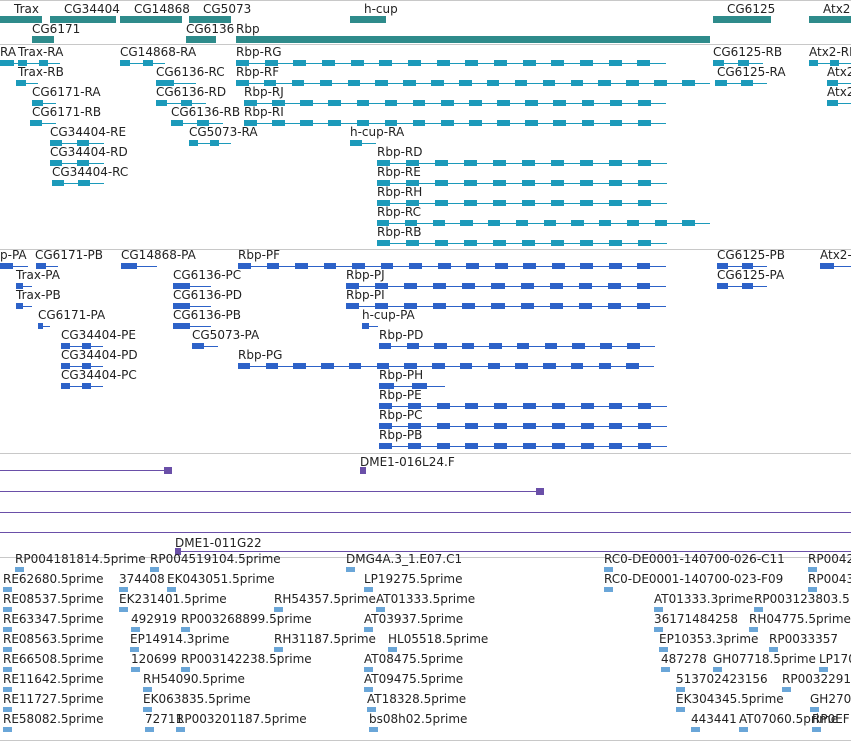  What do you see at coordinates (248, 29) in the screenshot?
I see `gene-label: Rbp` at bounding box center [248, 29].